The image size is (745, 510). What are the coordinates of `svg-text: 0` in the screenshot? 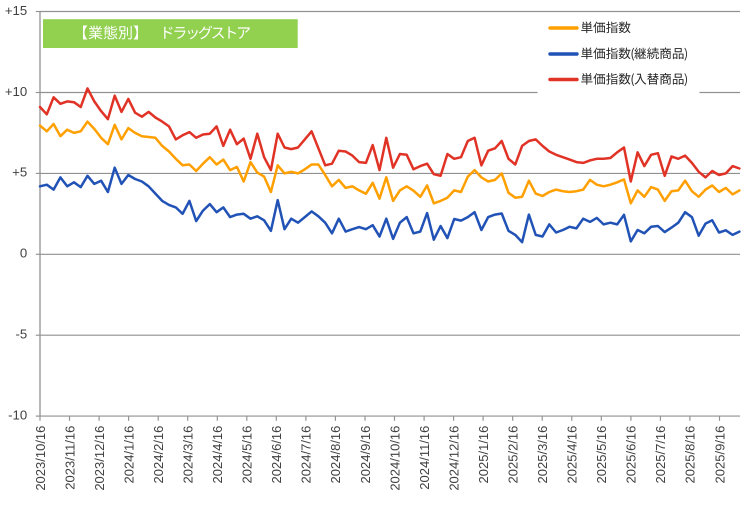 It's located at (23, 253).